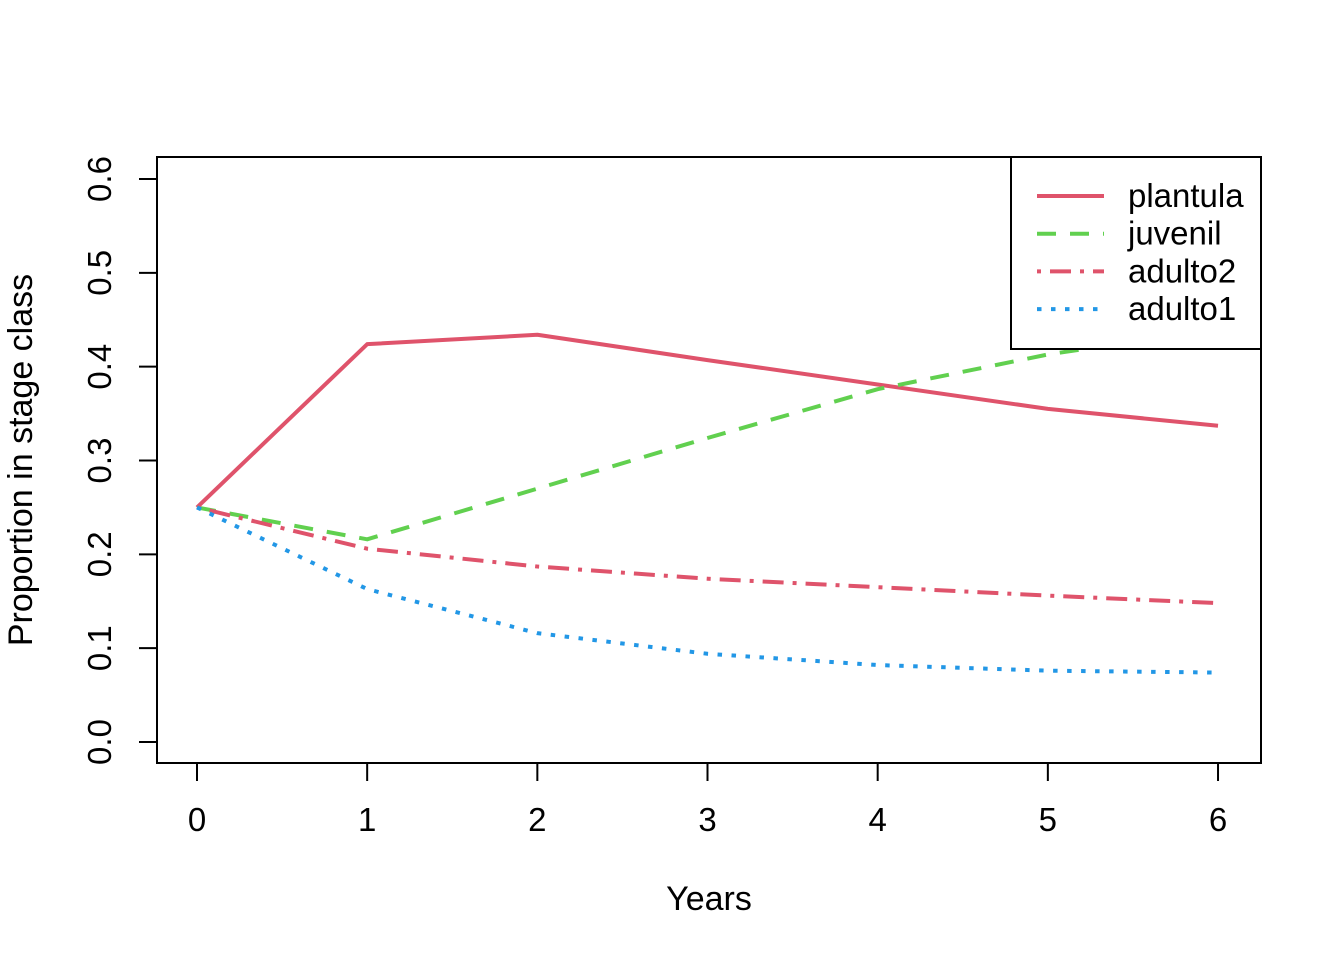  What do you see at coordinates (99, 367) in the screenshot?
I see `y-tick-label: 0.4` at bounding box center [99, 367].